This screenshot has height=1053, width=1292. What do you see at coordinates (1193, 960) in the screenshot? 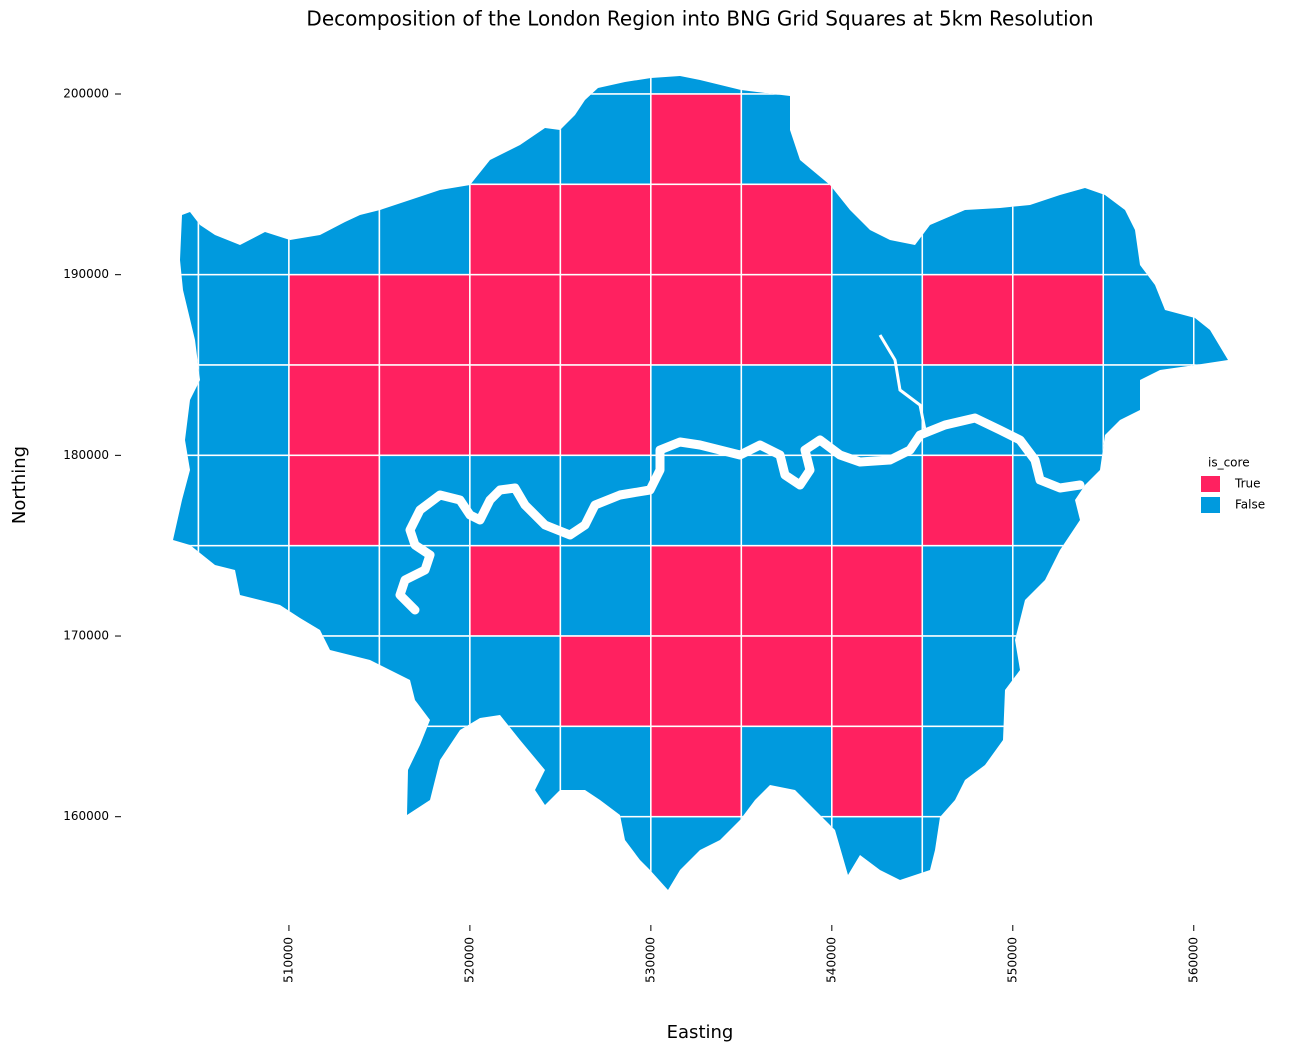
I see `x-tick-label: 560000` at bounding box center [1193, 960].